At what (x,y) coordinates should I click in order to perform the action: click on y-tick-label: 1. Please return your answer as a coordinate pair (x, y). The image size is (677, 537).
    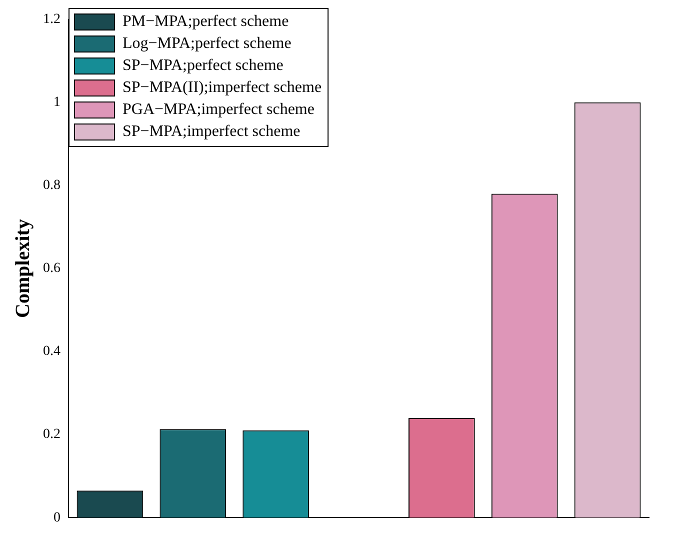
    Looking at the image, I should click on (57, 102).